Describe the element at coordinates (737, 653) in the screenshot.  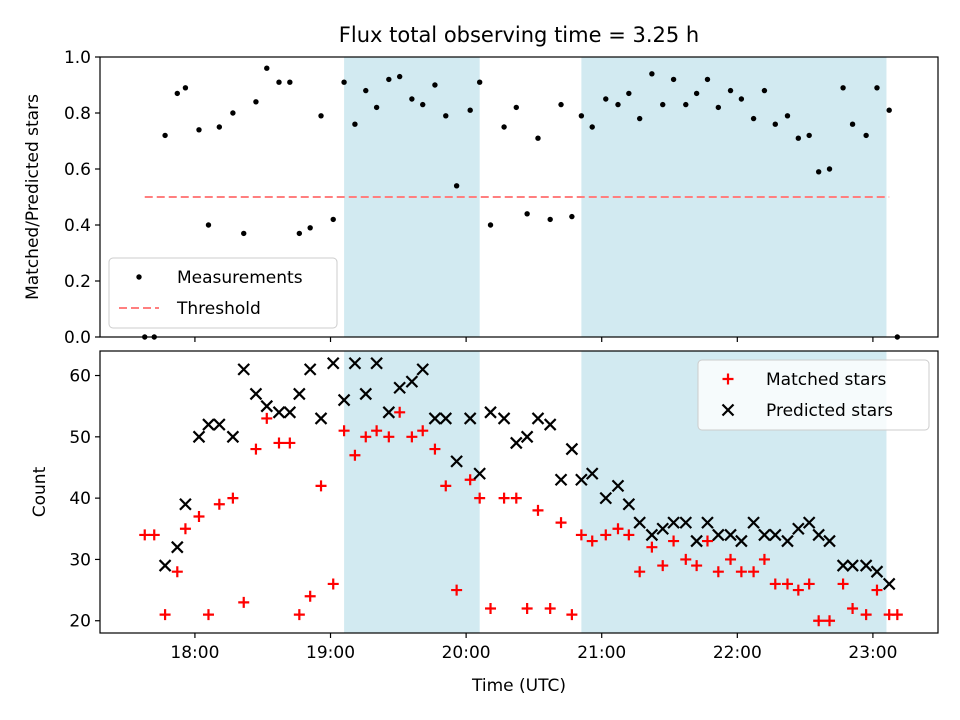
I see `x-tick-label: 22:00` at that location.